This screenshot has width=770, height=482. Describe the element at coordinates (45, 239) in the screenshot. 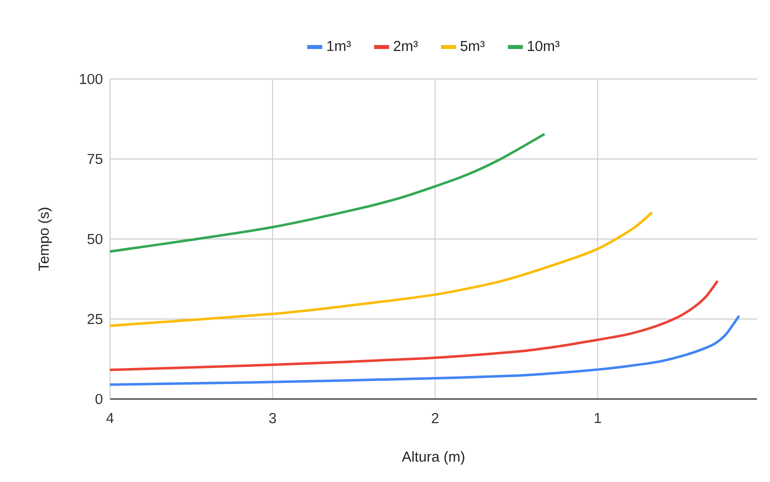

I see `y-axis-title: Tempo (s)` at that location.